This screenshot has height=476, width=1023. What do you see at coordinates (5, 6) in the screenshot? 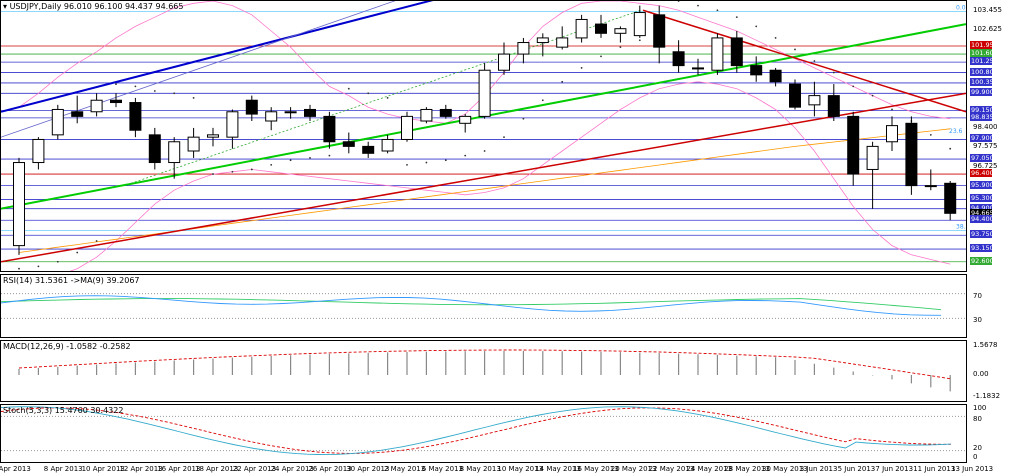
I see `collapse-arrow-icon: ▾` at bounding box center [5, 6].